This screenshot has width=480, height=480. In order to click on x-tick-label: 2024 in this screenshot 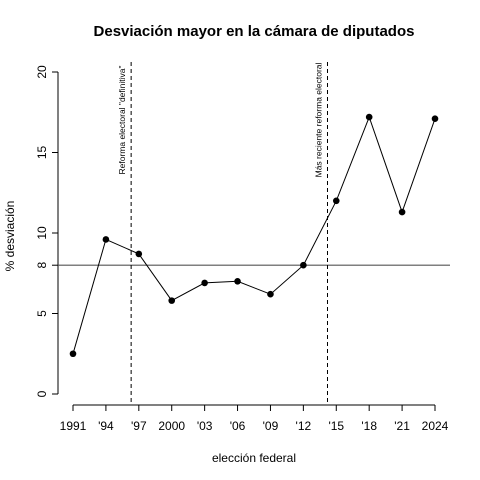, I will do `click(435, 426)`.